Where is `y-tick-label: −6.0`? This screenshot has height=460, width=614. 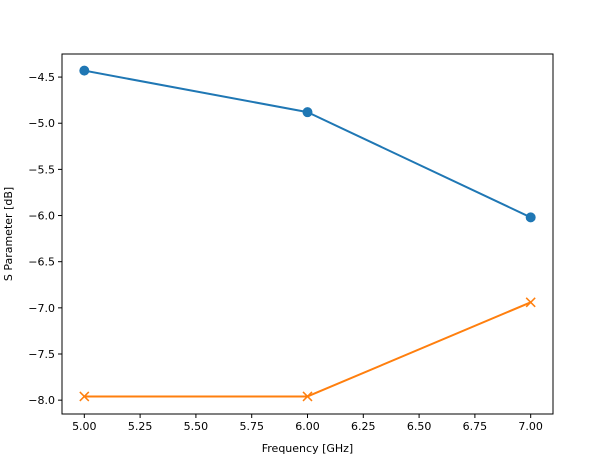
y-tick-label: −6.0 is located at coordinates (41, 216).